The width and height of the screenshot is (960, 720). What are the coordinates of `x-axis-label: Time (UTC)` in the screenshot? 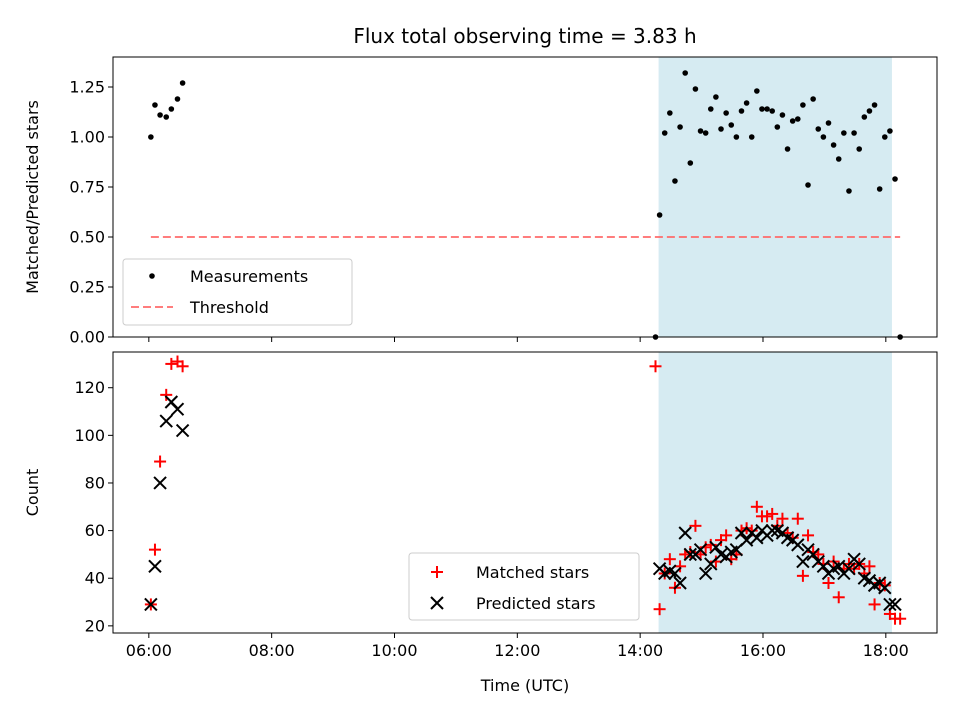 It's located at (524, 685).